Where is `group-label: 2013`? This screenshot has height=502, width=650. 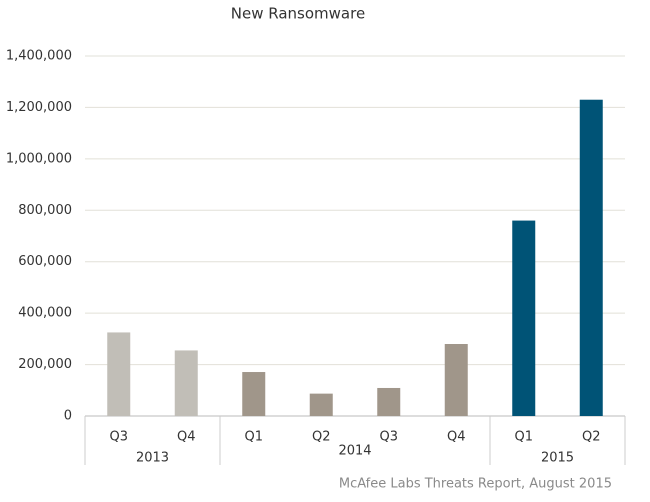
group-label: 2013 is located at coordinates (152, 458).